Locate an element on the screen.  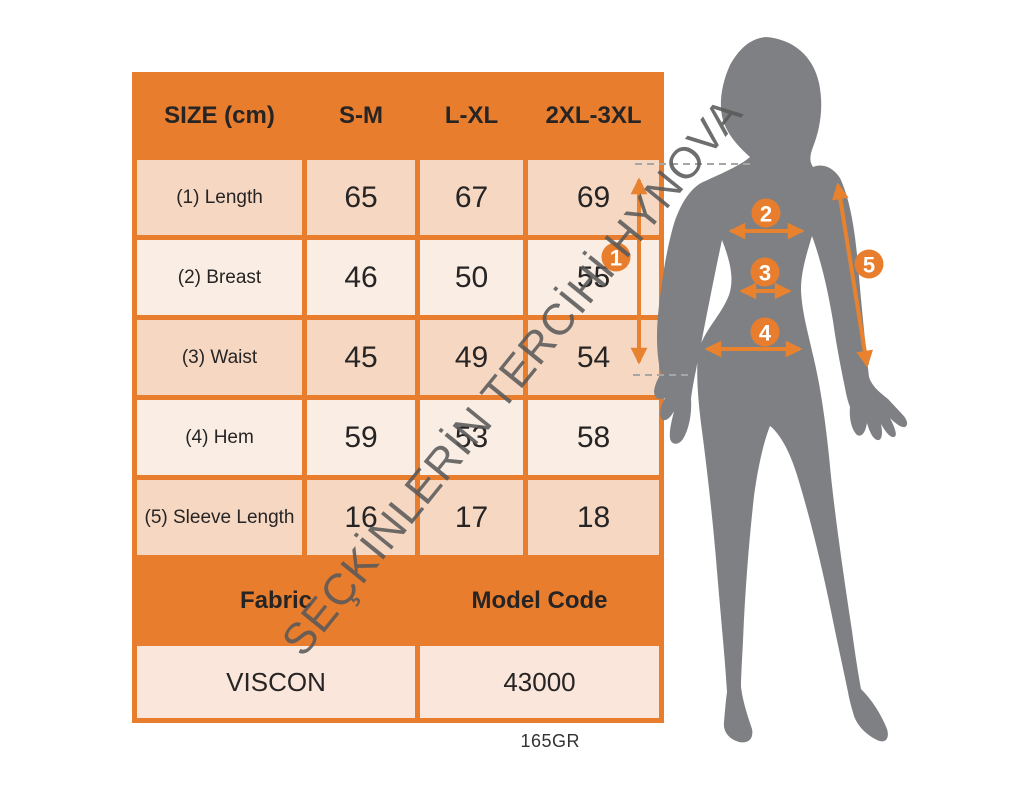
svg-text: 2 is located at coordinates (766, 214).